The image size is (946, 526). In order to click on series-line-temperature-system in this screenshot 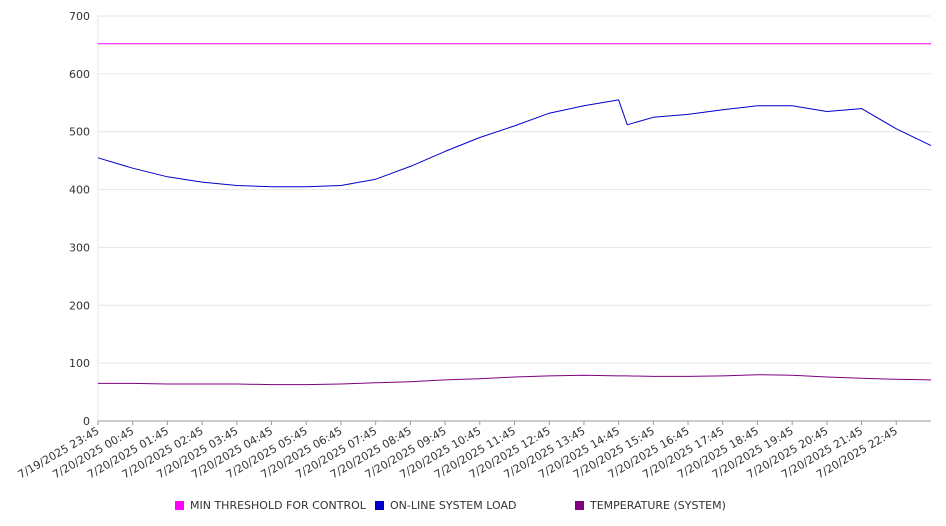, I will do `click(515, 380)`.